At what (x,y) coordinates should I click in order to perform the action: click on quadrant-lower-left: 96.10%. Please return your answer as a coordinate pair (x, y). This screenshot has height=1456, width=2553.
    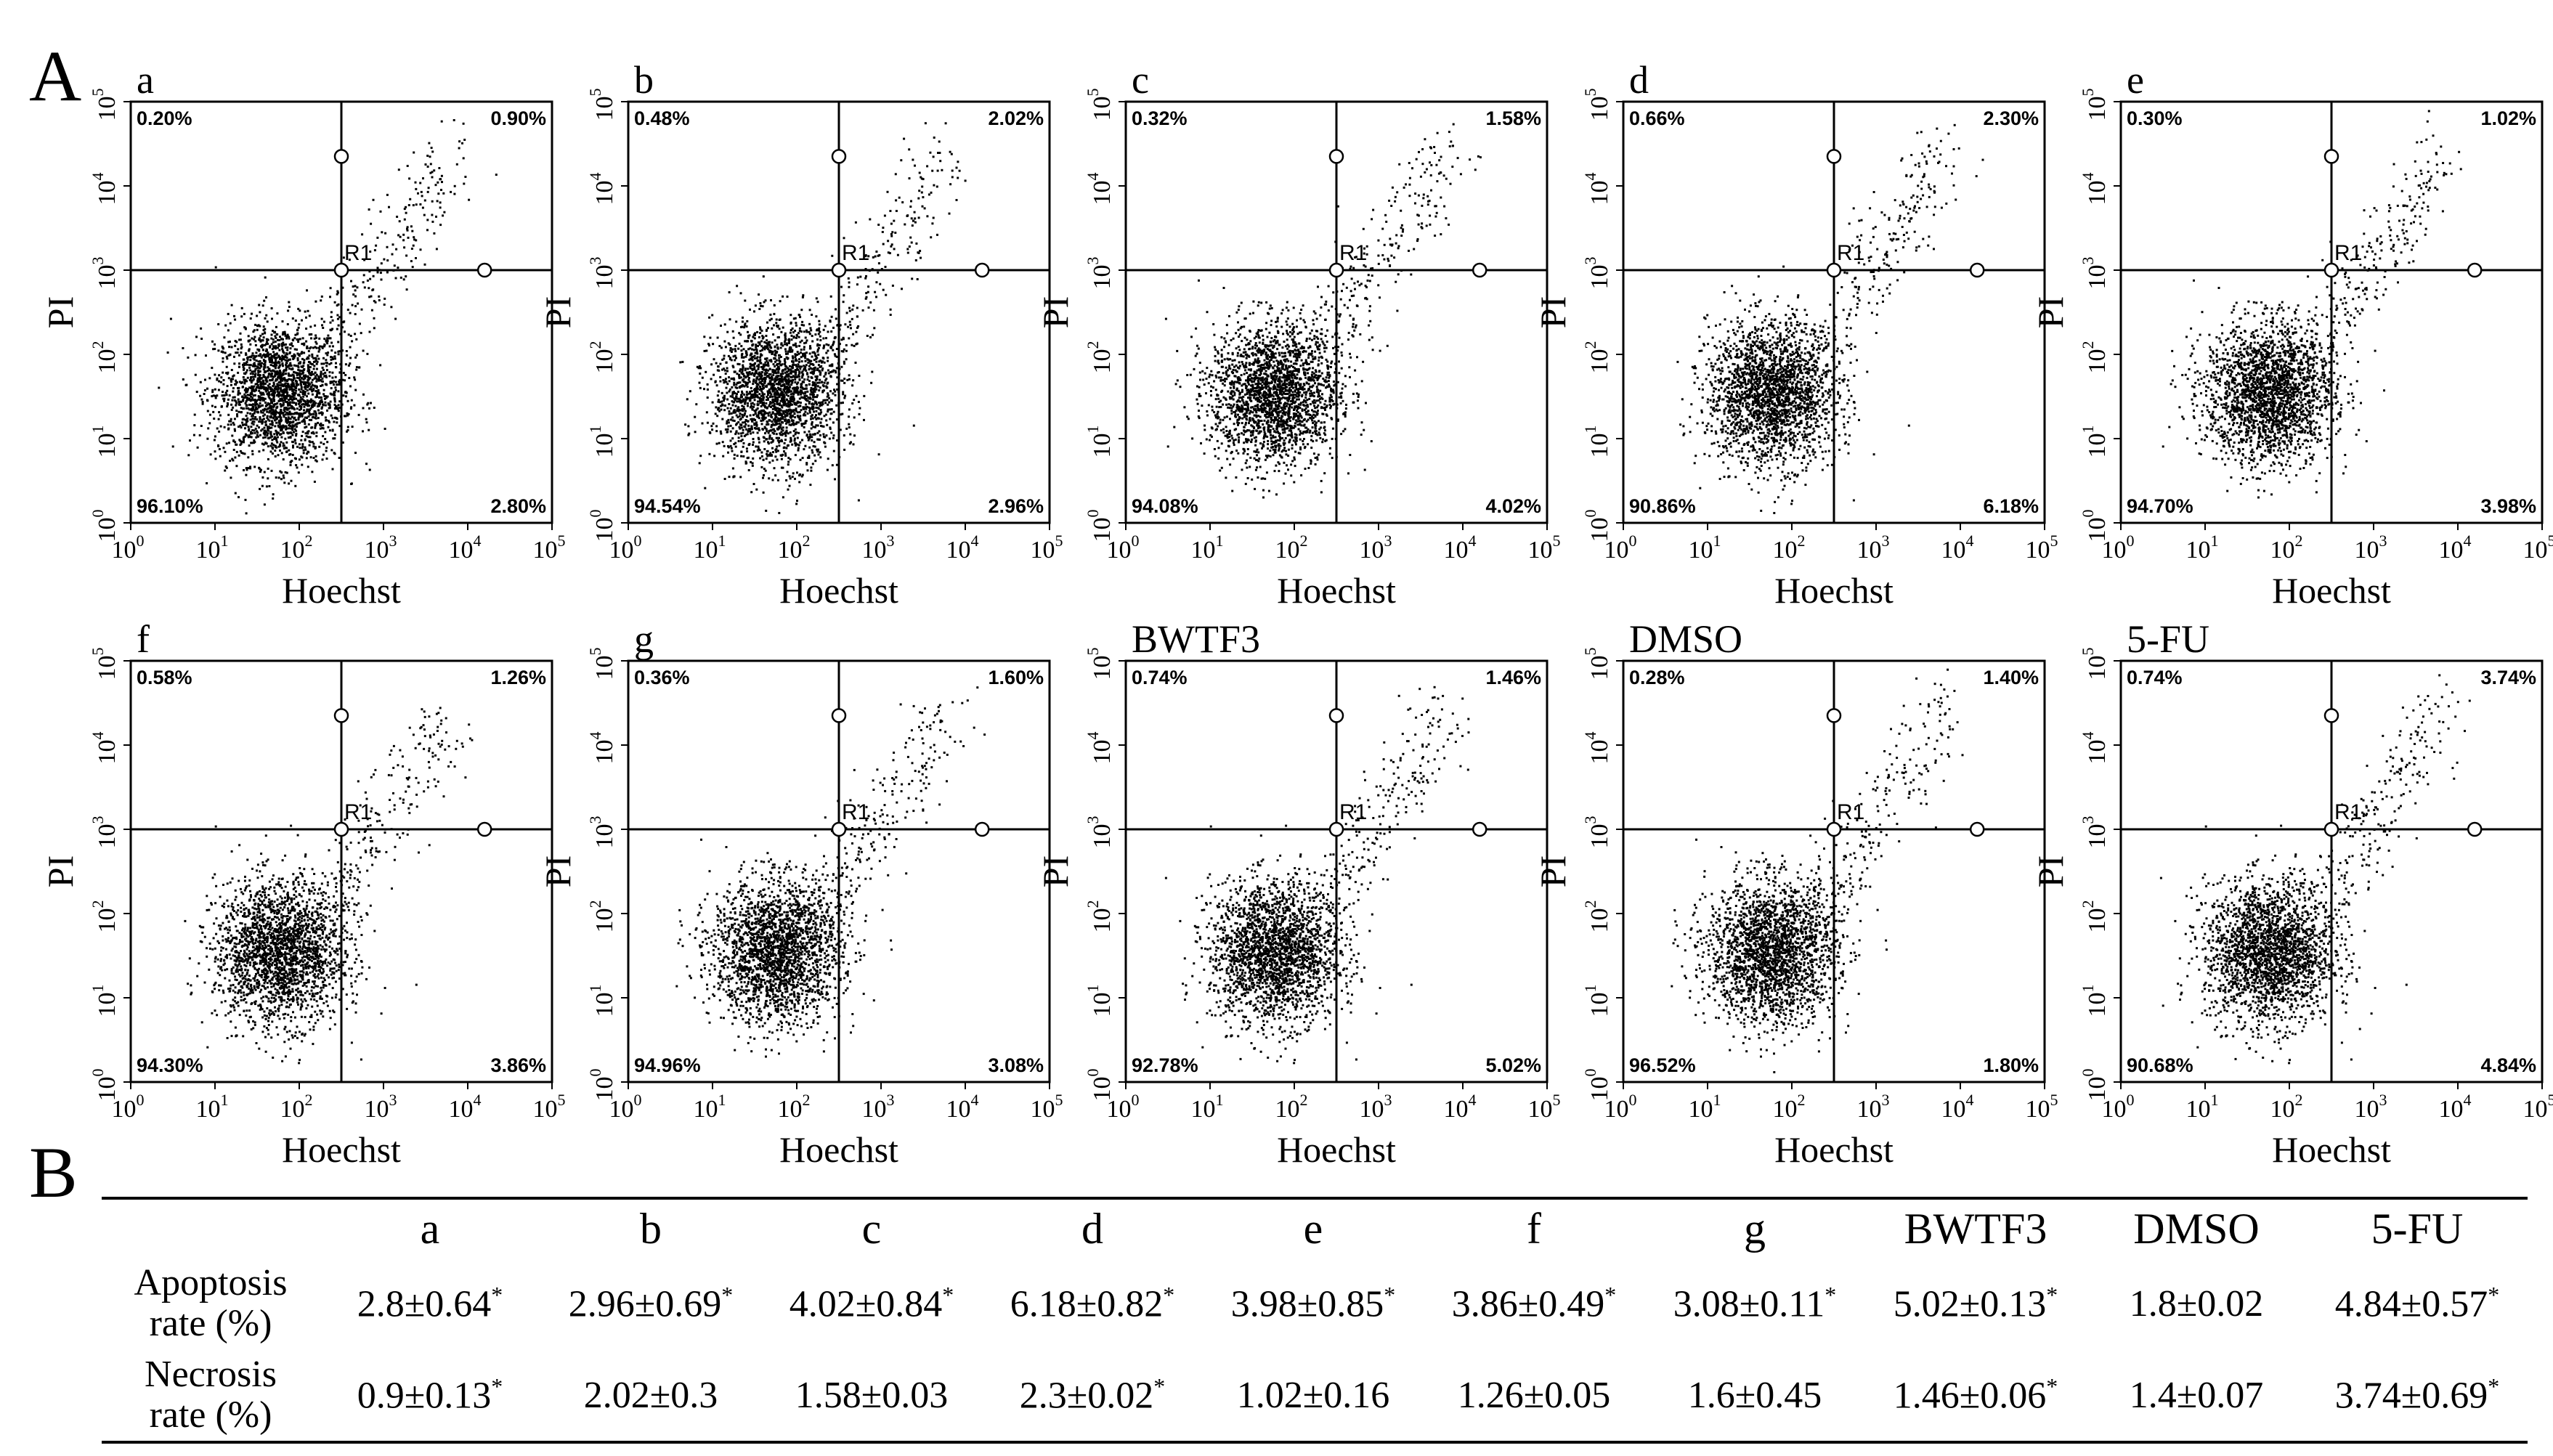
    Looking at the image, I should click on (170, 506).